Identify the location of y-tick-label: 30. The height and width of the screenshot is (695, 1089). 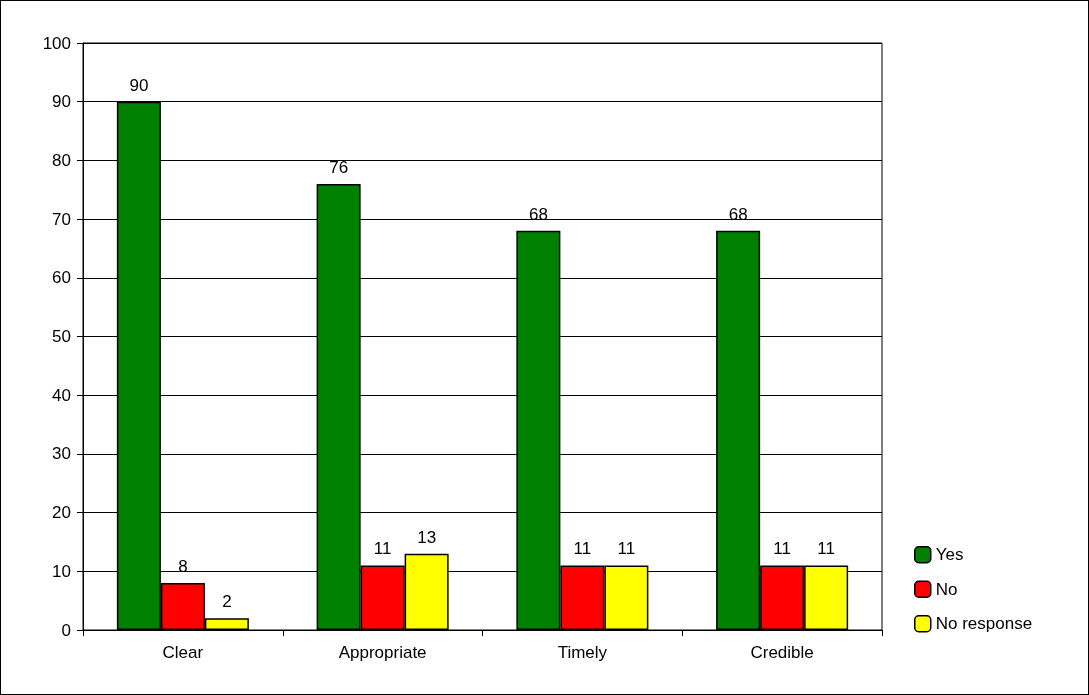
(61, 454).